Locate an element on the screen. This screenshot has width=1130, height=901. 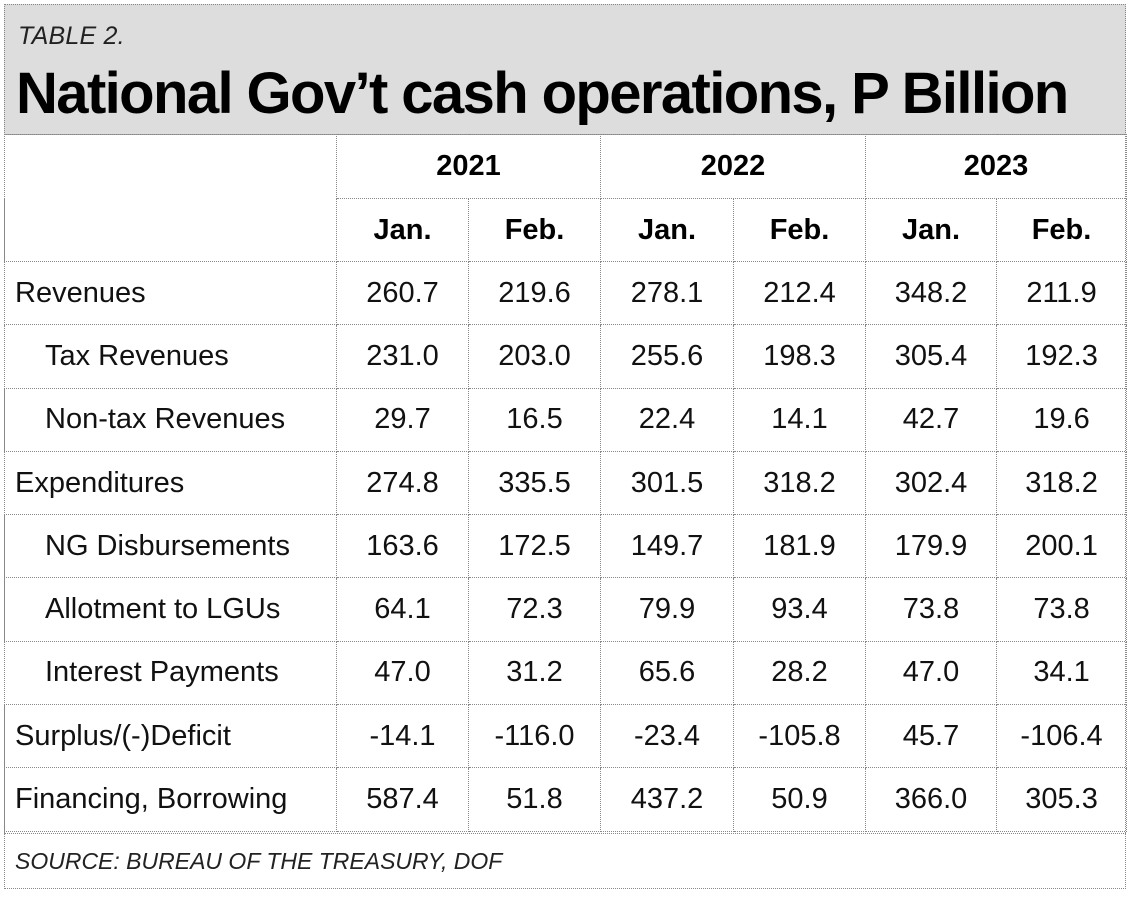
cell-value: 65.6 is located at coordinates (667, 673).